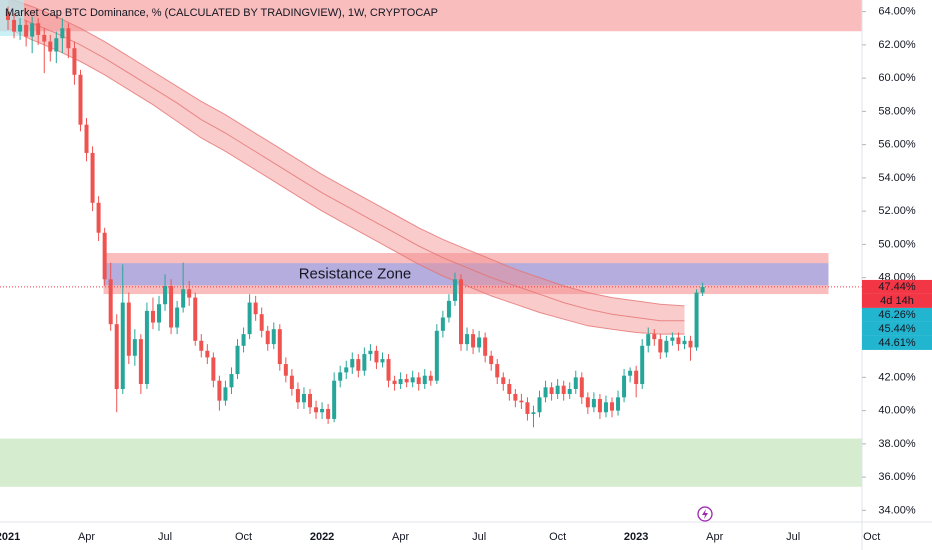 This screenshot has width=932, height=550. Describe the element at coordinates (897, 12) in the screenshot. I see `y-tick-label: 64.00%` at that location.